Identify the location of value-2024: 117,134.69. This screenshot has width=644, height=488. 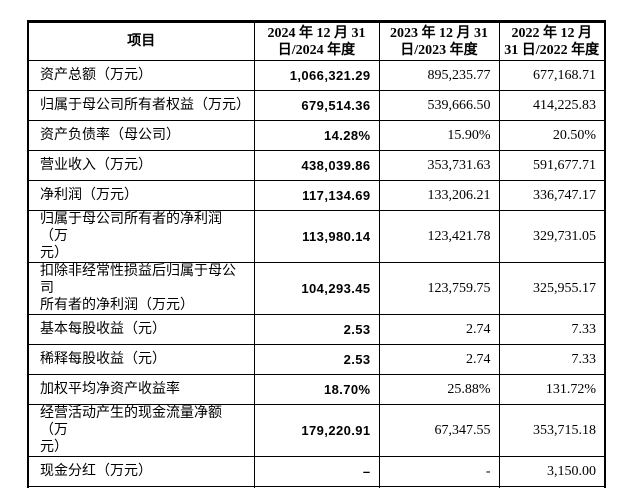
(316, 195).